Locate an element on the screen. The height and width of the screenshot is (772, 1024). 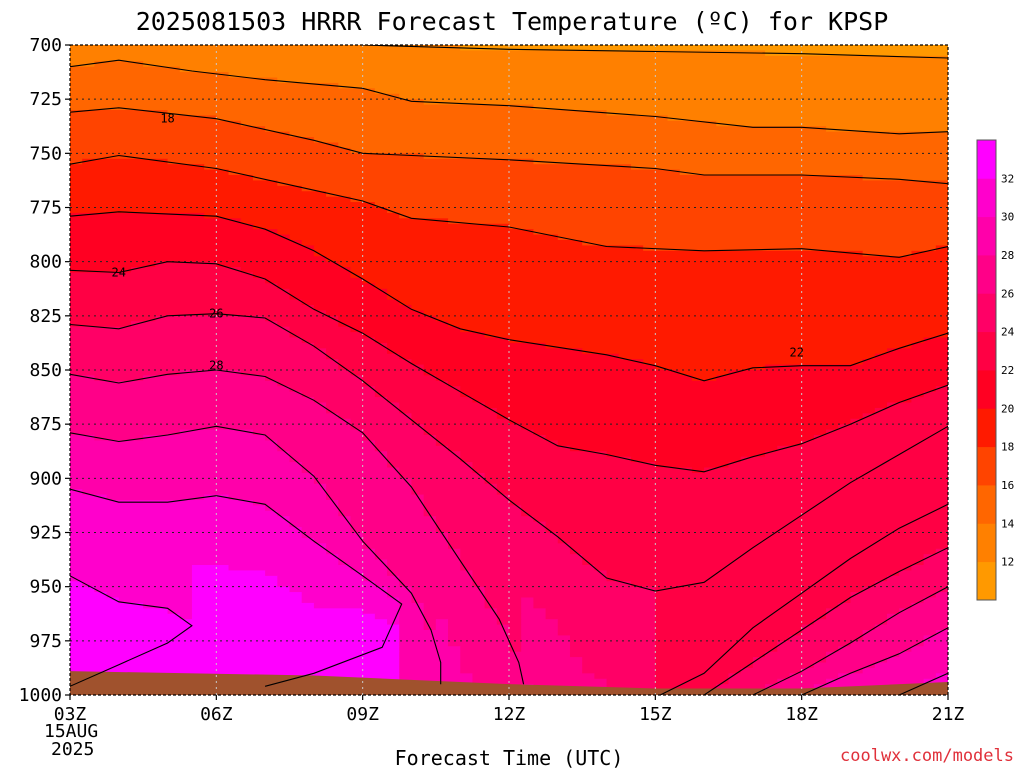
x-axis-label: Forecast Time (UTC) is located at coordinates (509, 757).